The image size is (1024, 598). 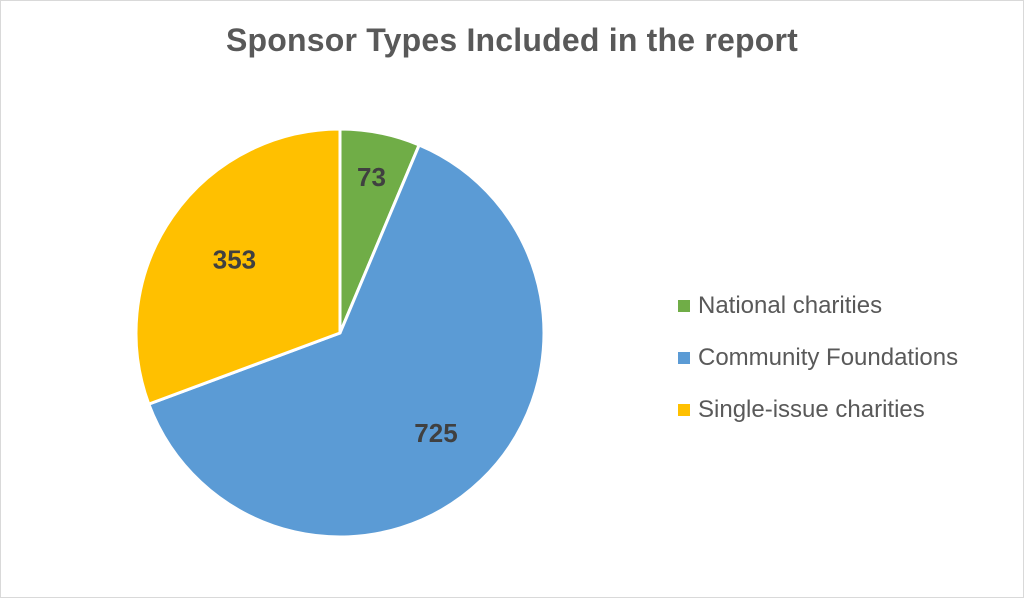 I want to click on legend-item-community-foundations: Community Foundations, so click(x=843, y=358).